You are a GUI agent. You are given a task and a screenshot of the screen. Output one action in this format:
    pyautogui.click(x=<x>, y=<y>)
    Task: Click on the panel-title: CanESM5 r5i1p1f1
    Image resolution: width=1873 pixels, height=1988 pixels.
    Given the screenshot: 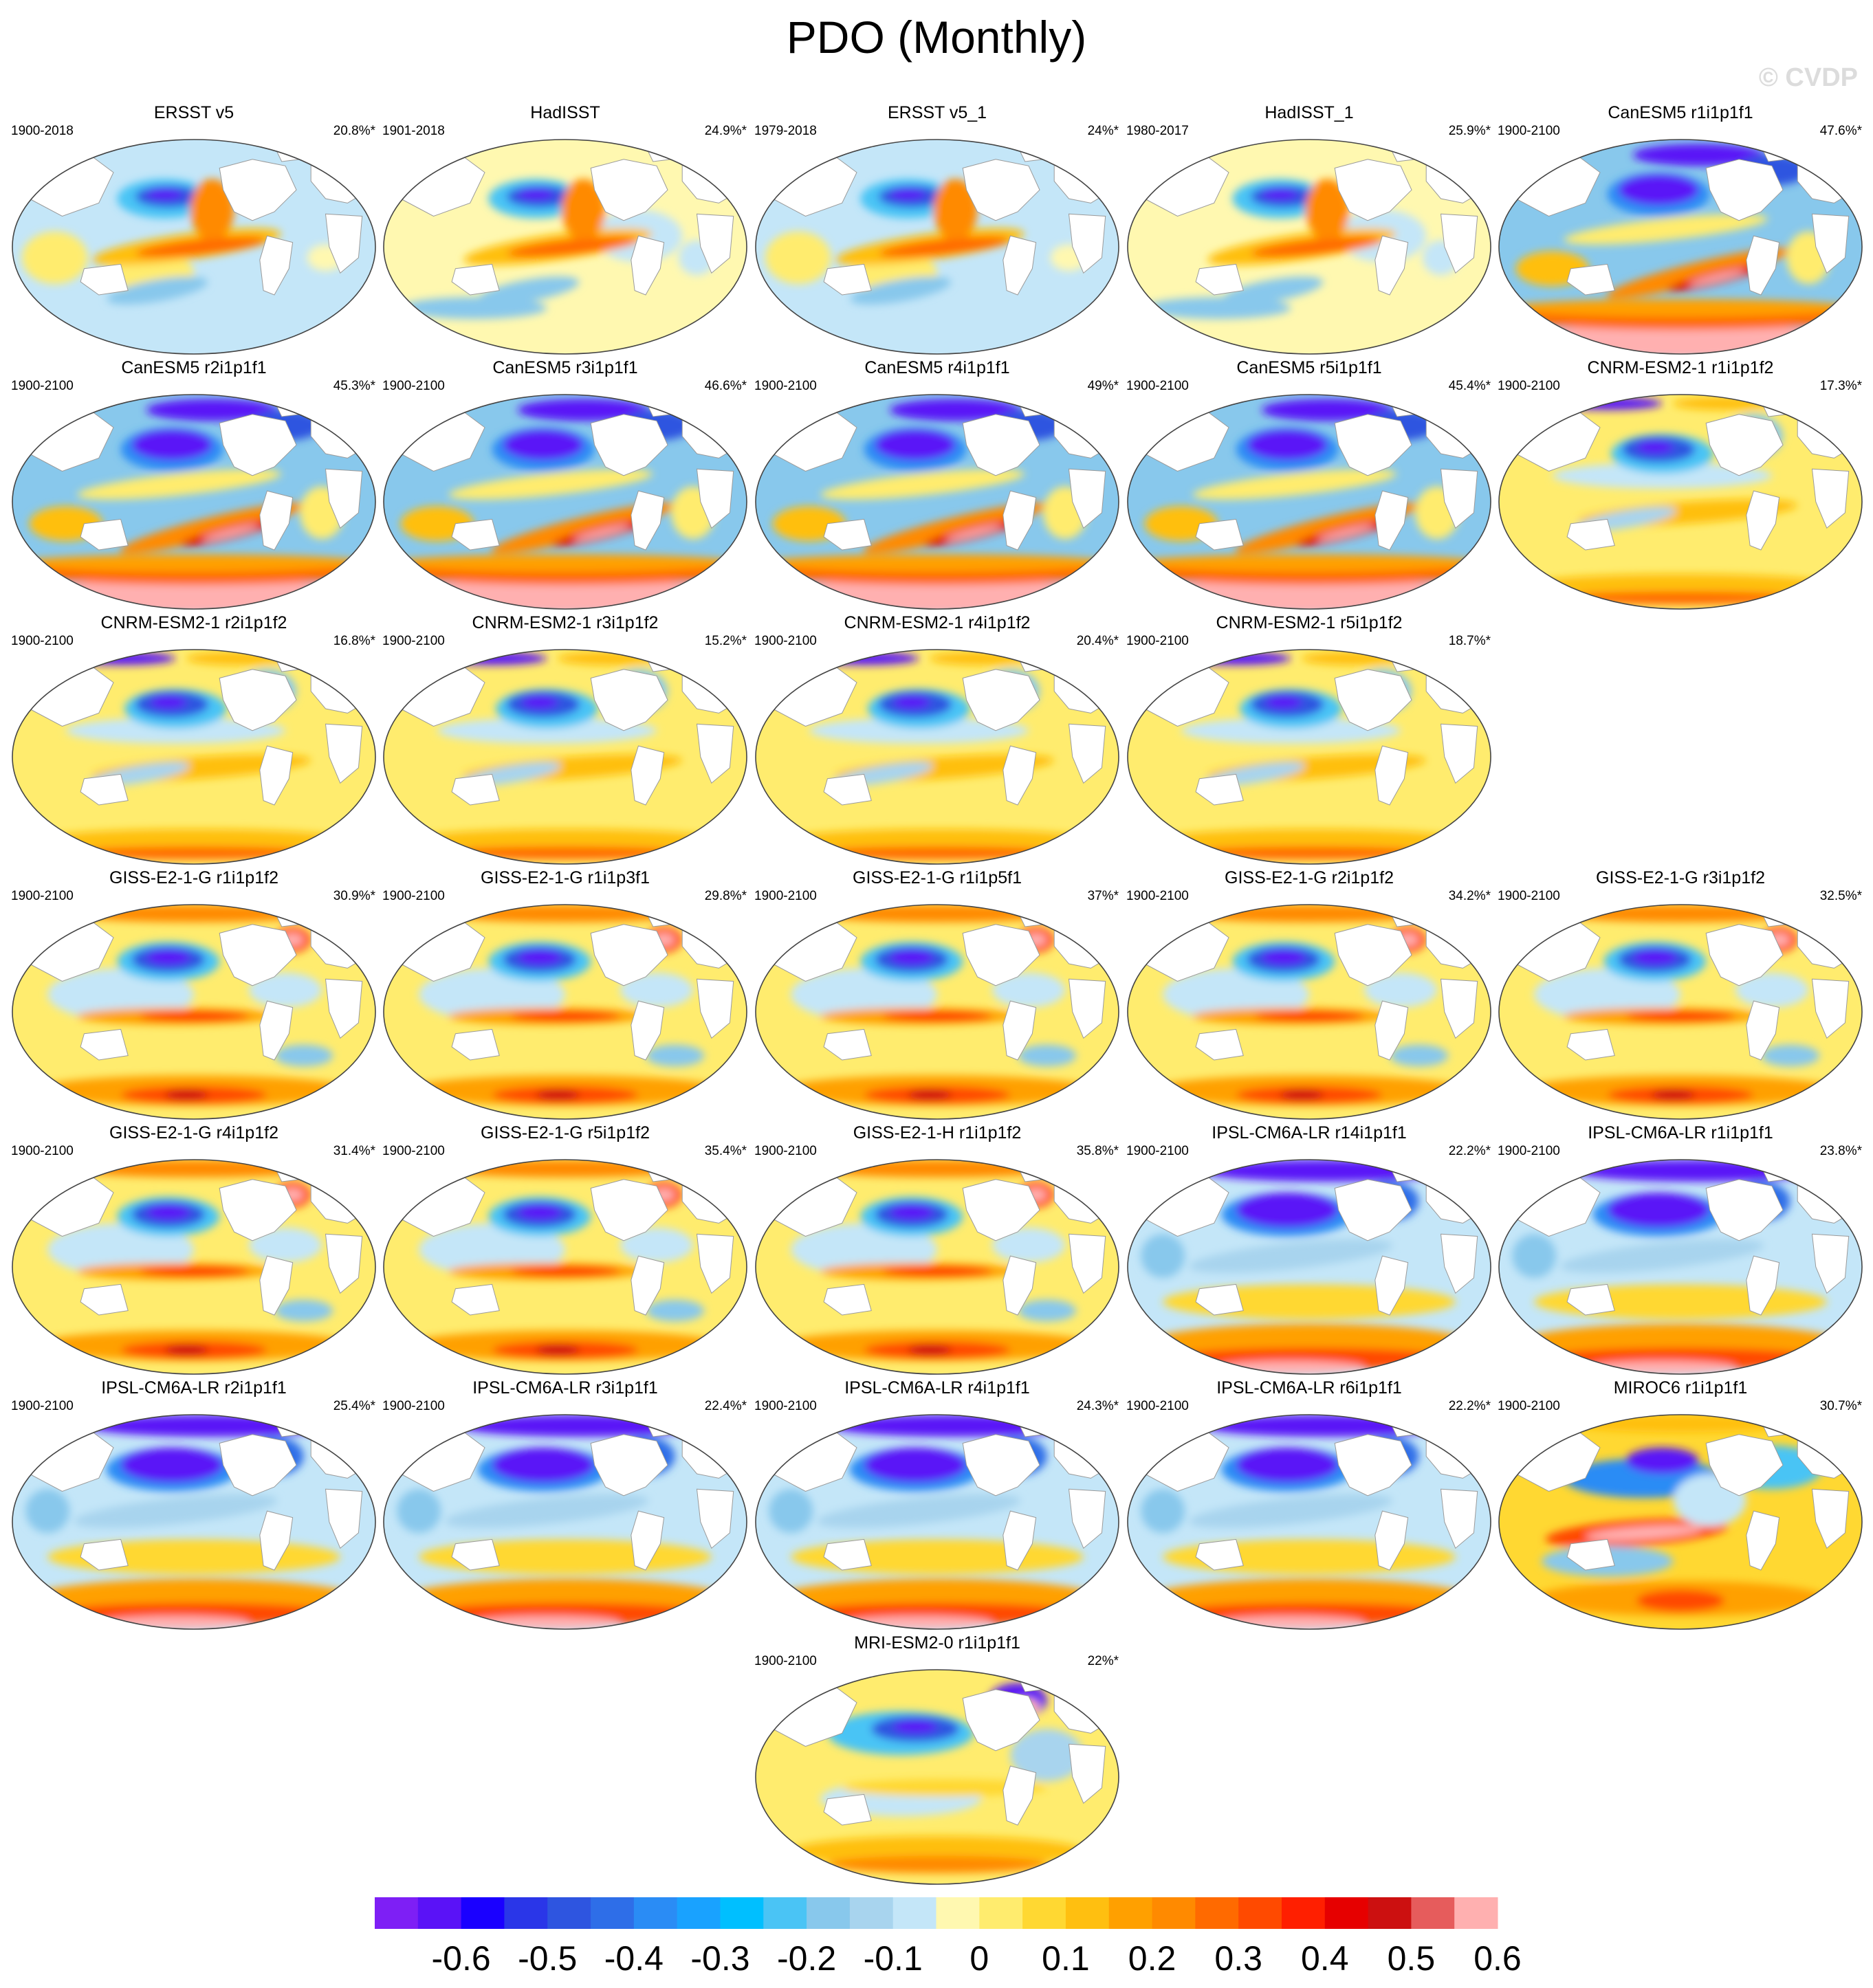 What is the action you would take?
    pyautogui.click(x=1309, y=367)
    